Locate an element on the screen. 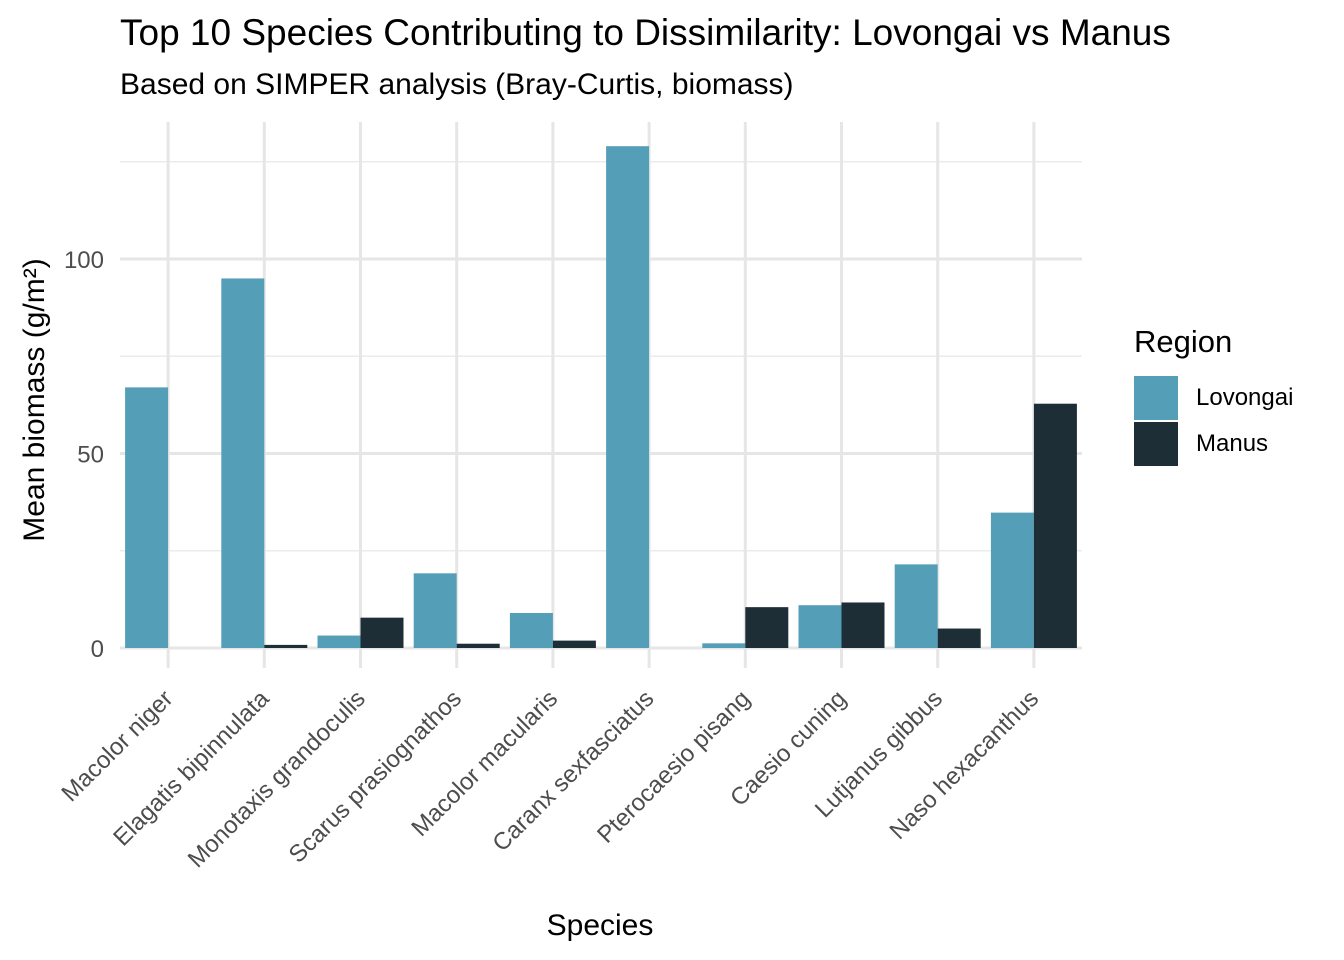 This screenshot has height=960, width=1344. y-tick-label: 50 is located at coordinates (90, 455).